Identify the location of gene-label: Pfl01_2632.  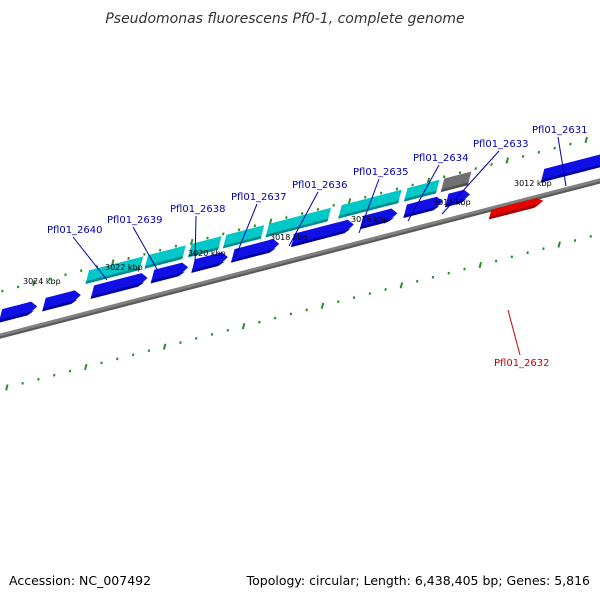
(522, 363).